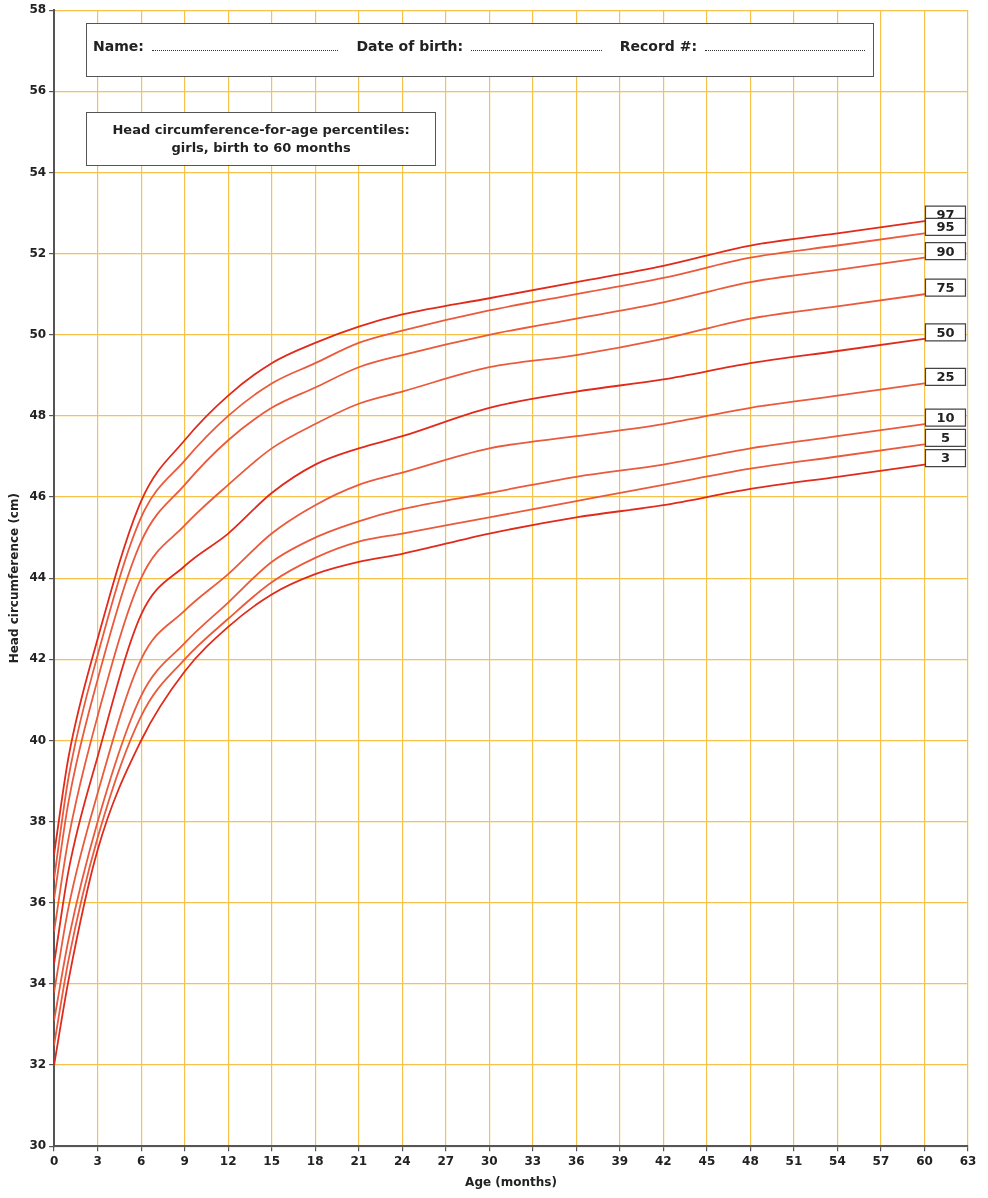 The height and width of the screenshot is (1198, 988). I want to click on y-tick-label: 38, so click(38, 820).